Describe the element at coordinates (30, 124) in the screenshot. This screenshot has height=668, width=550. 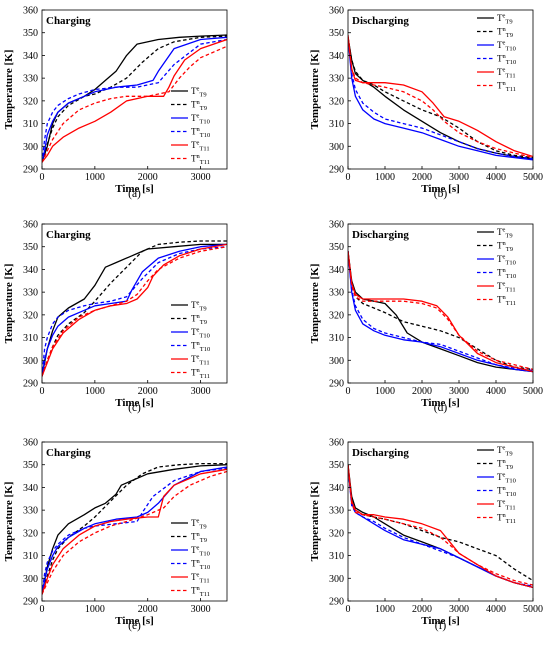
I see `y-tick-label: 310` at that location.